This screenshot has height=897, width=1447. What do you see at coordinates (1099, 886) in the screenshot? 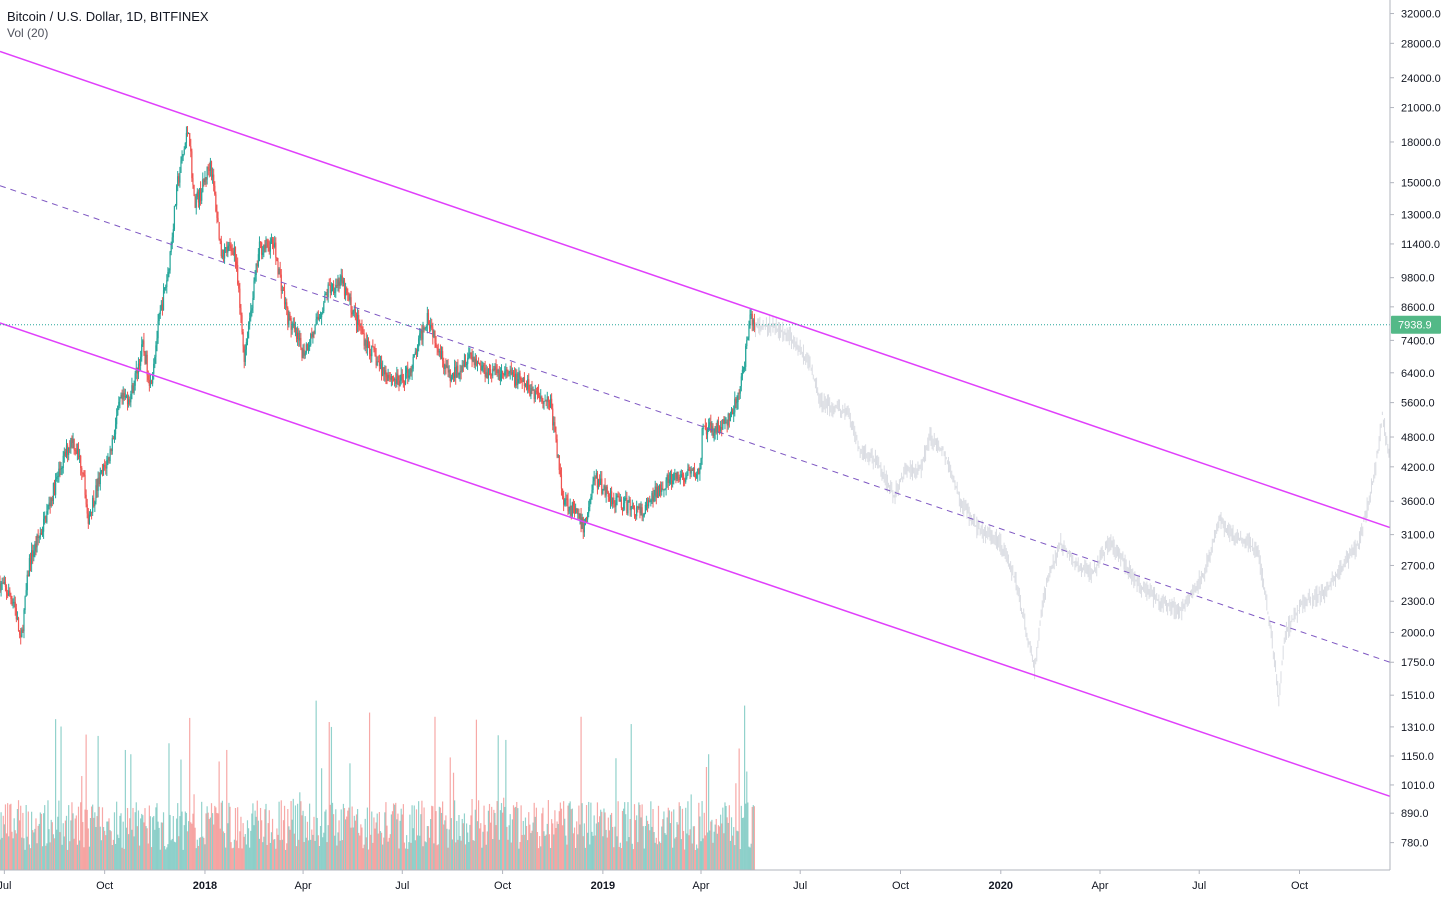
I see `time-tick-label: Apr` at bounding box center [1099, 886].